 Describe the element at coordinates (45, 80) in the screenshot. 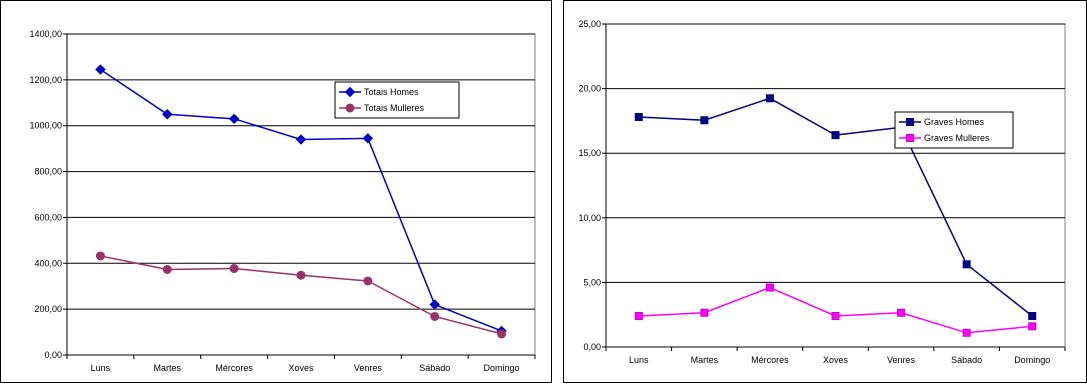

I see `y-tick-label: 1200,00` at that location.